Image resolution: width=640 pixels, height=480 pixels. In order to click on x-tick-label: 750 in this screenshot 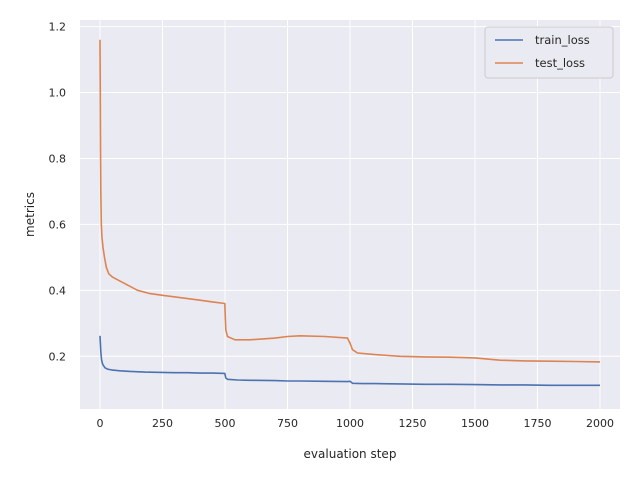, I will do `click(287, 423)`.